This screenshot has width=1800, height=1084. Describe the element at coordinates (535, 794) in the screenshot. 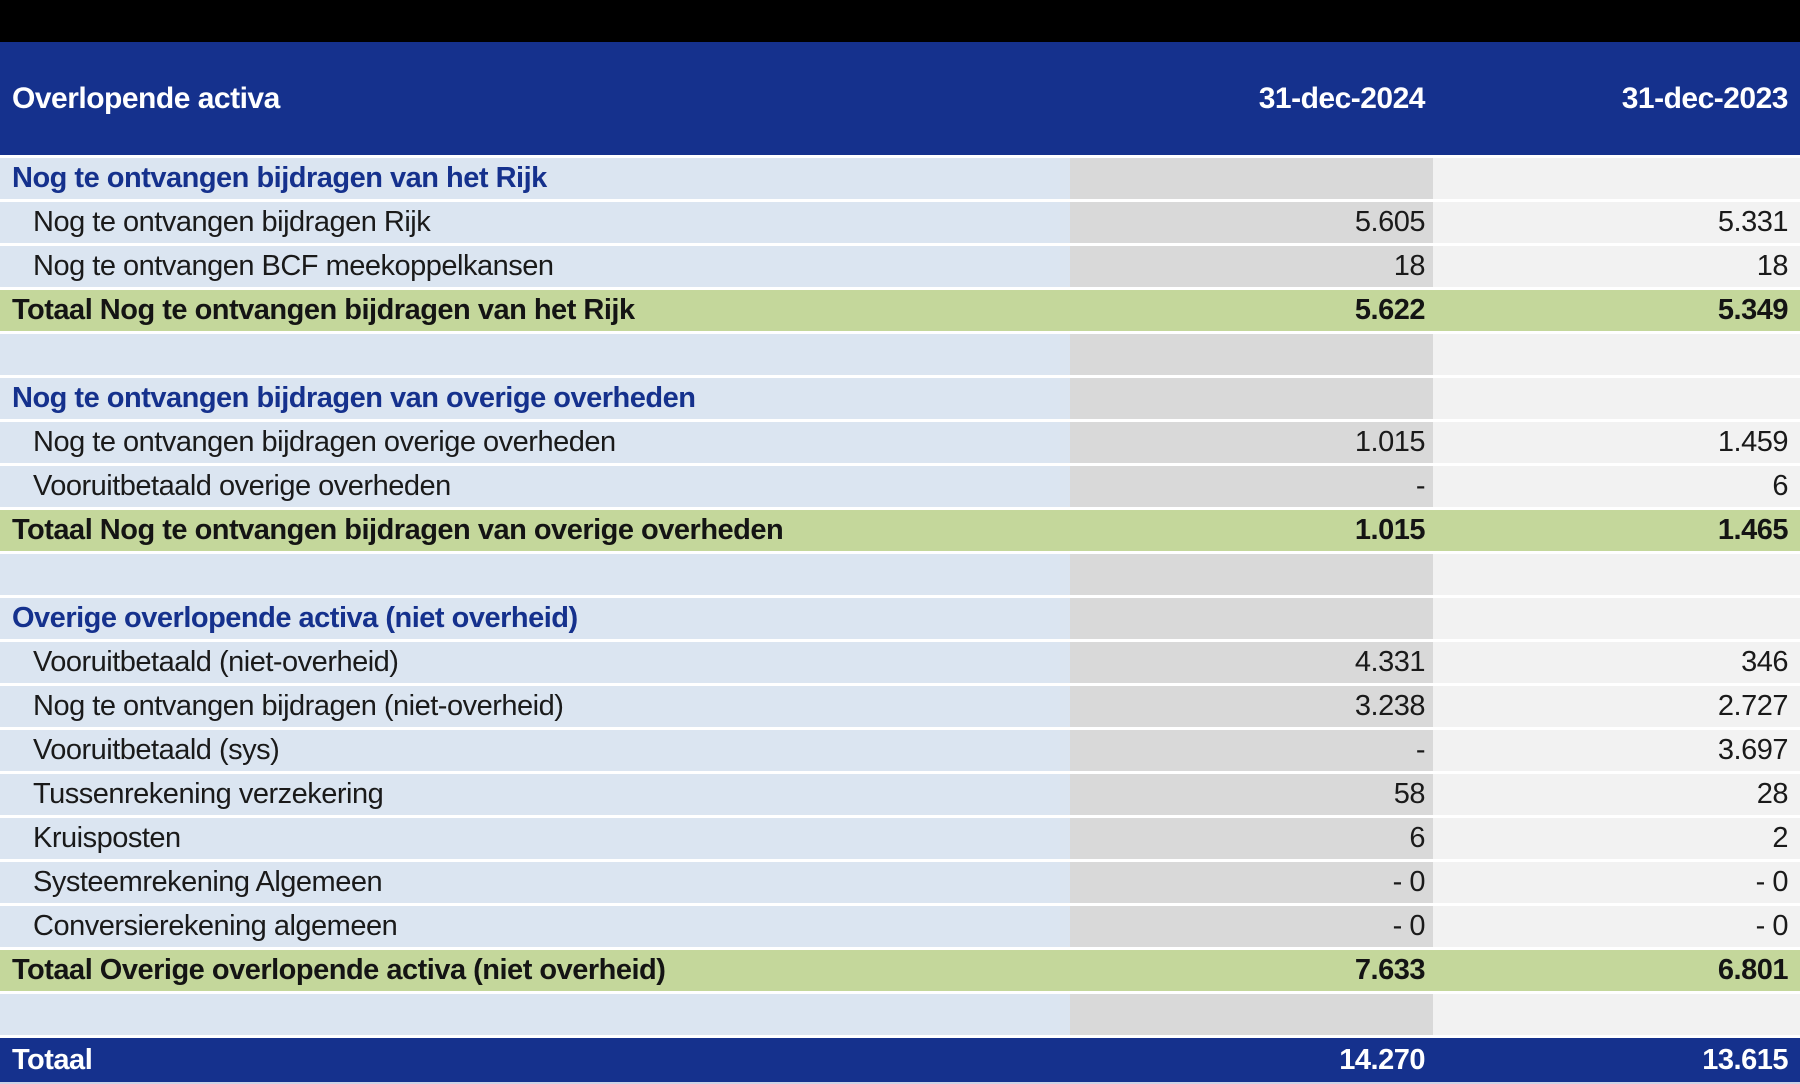

I see `row-label: Tussenrekening verzekering` at that location.